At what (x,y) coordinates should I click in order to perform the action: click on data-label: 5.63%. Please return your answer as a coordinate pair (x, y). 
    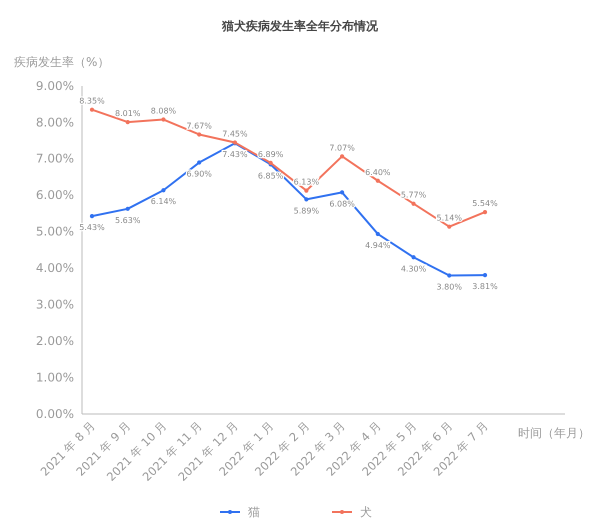
    Looking at the image, I should click on (128, 220).